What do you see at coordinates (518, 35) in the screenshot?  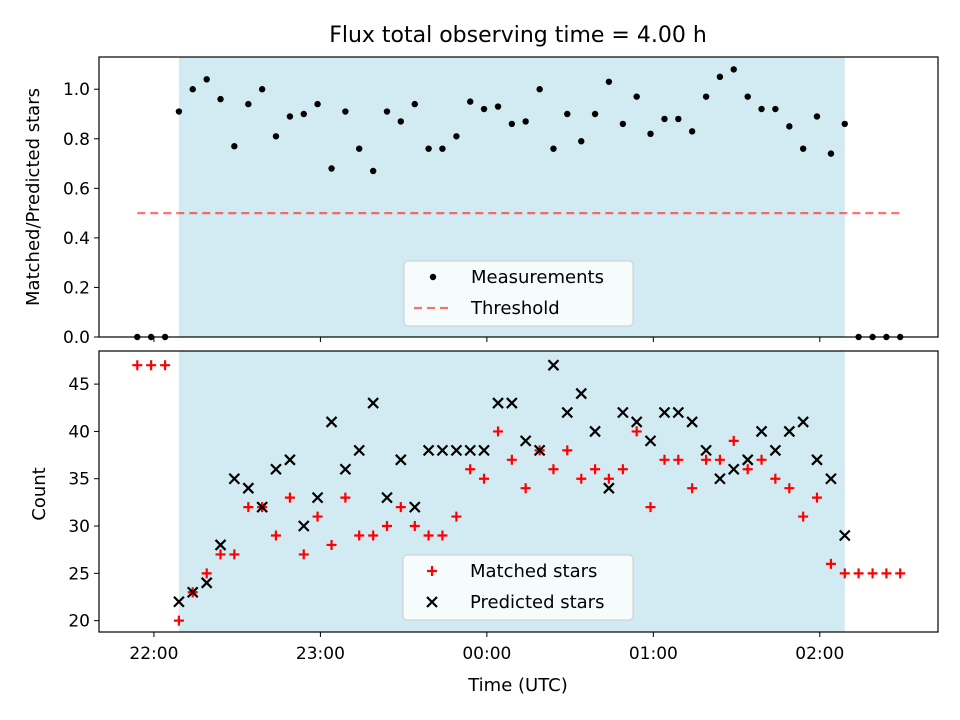 I see `figure-title: Flux total observing time = 4.00 h` at bounding box center [518, 35].